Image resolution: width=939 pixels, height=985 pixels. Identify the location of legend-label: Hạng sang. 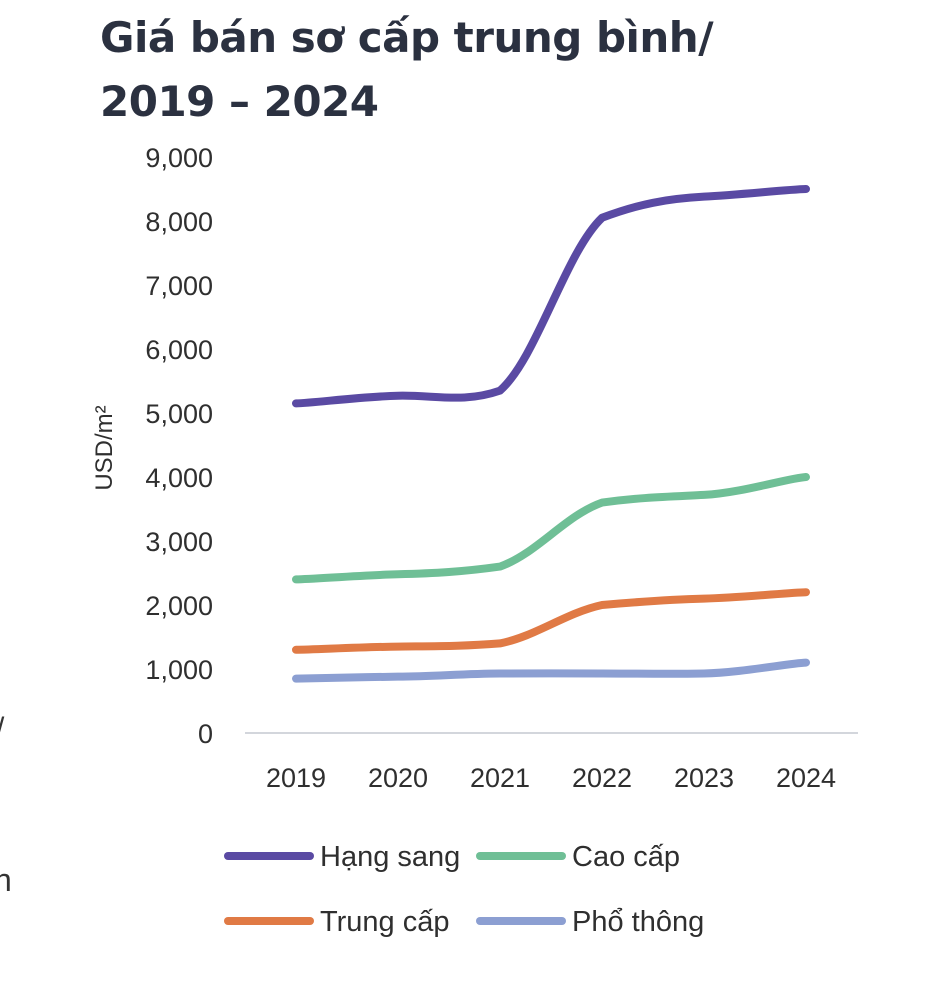
(390, 857).